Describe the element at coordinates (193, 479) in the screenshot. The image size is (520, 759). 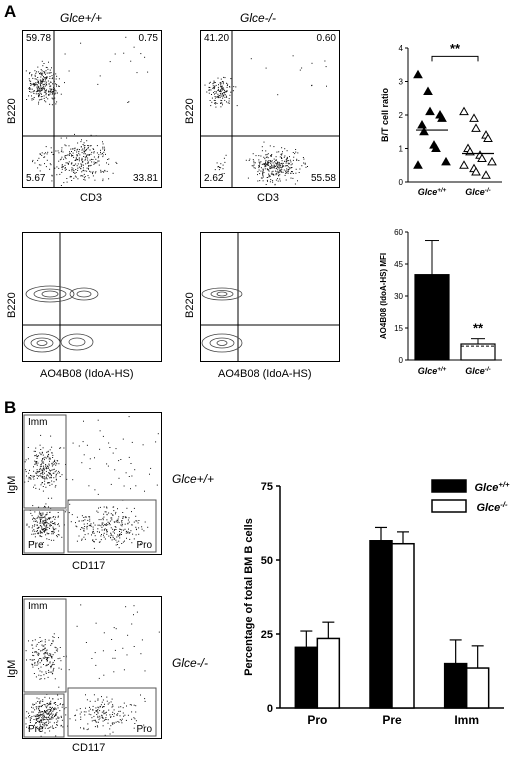
I see `flowb1-genotype: Glce+/+` at that location.